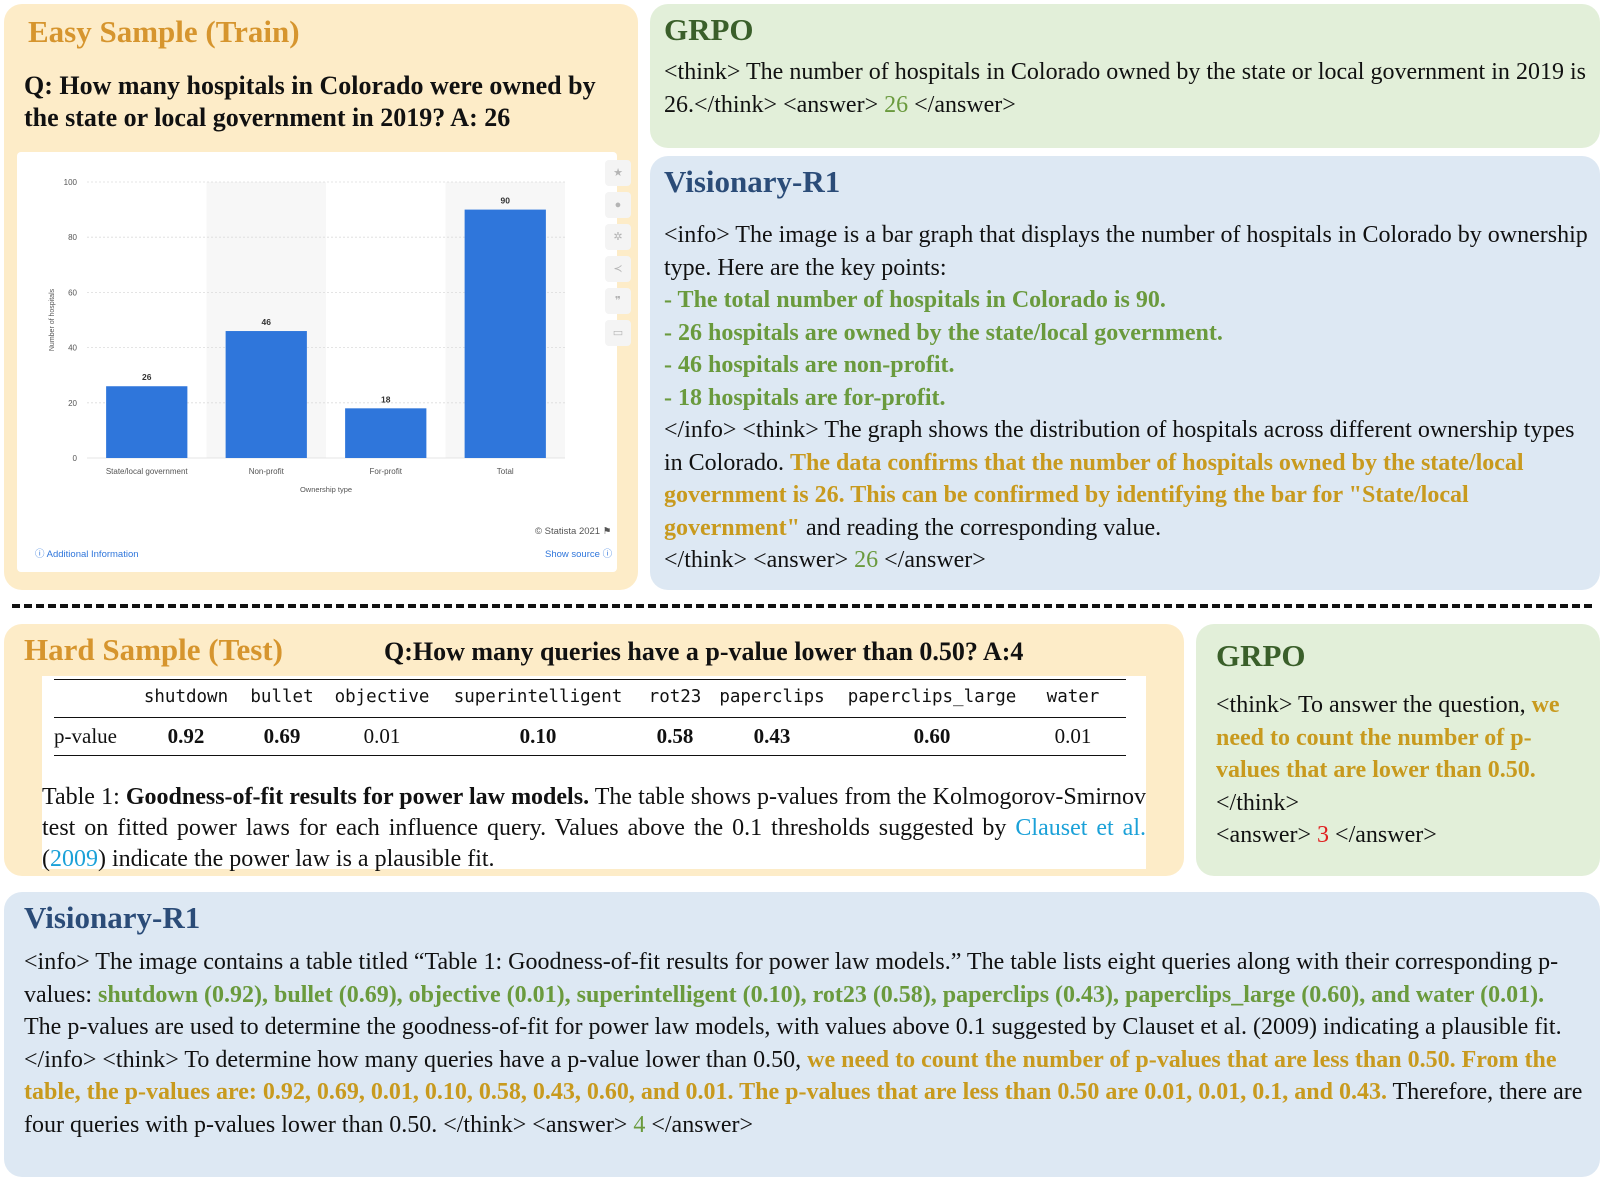 This screenshot has width=1604, height=1181. I want to click on bar-value-label: 26, so click(147, 377).